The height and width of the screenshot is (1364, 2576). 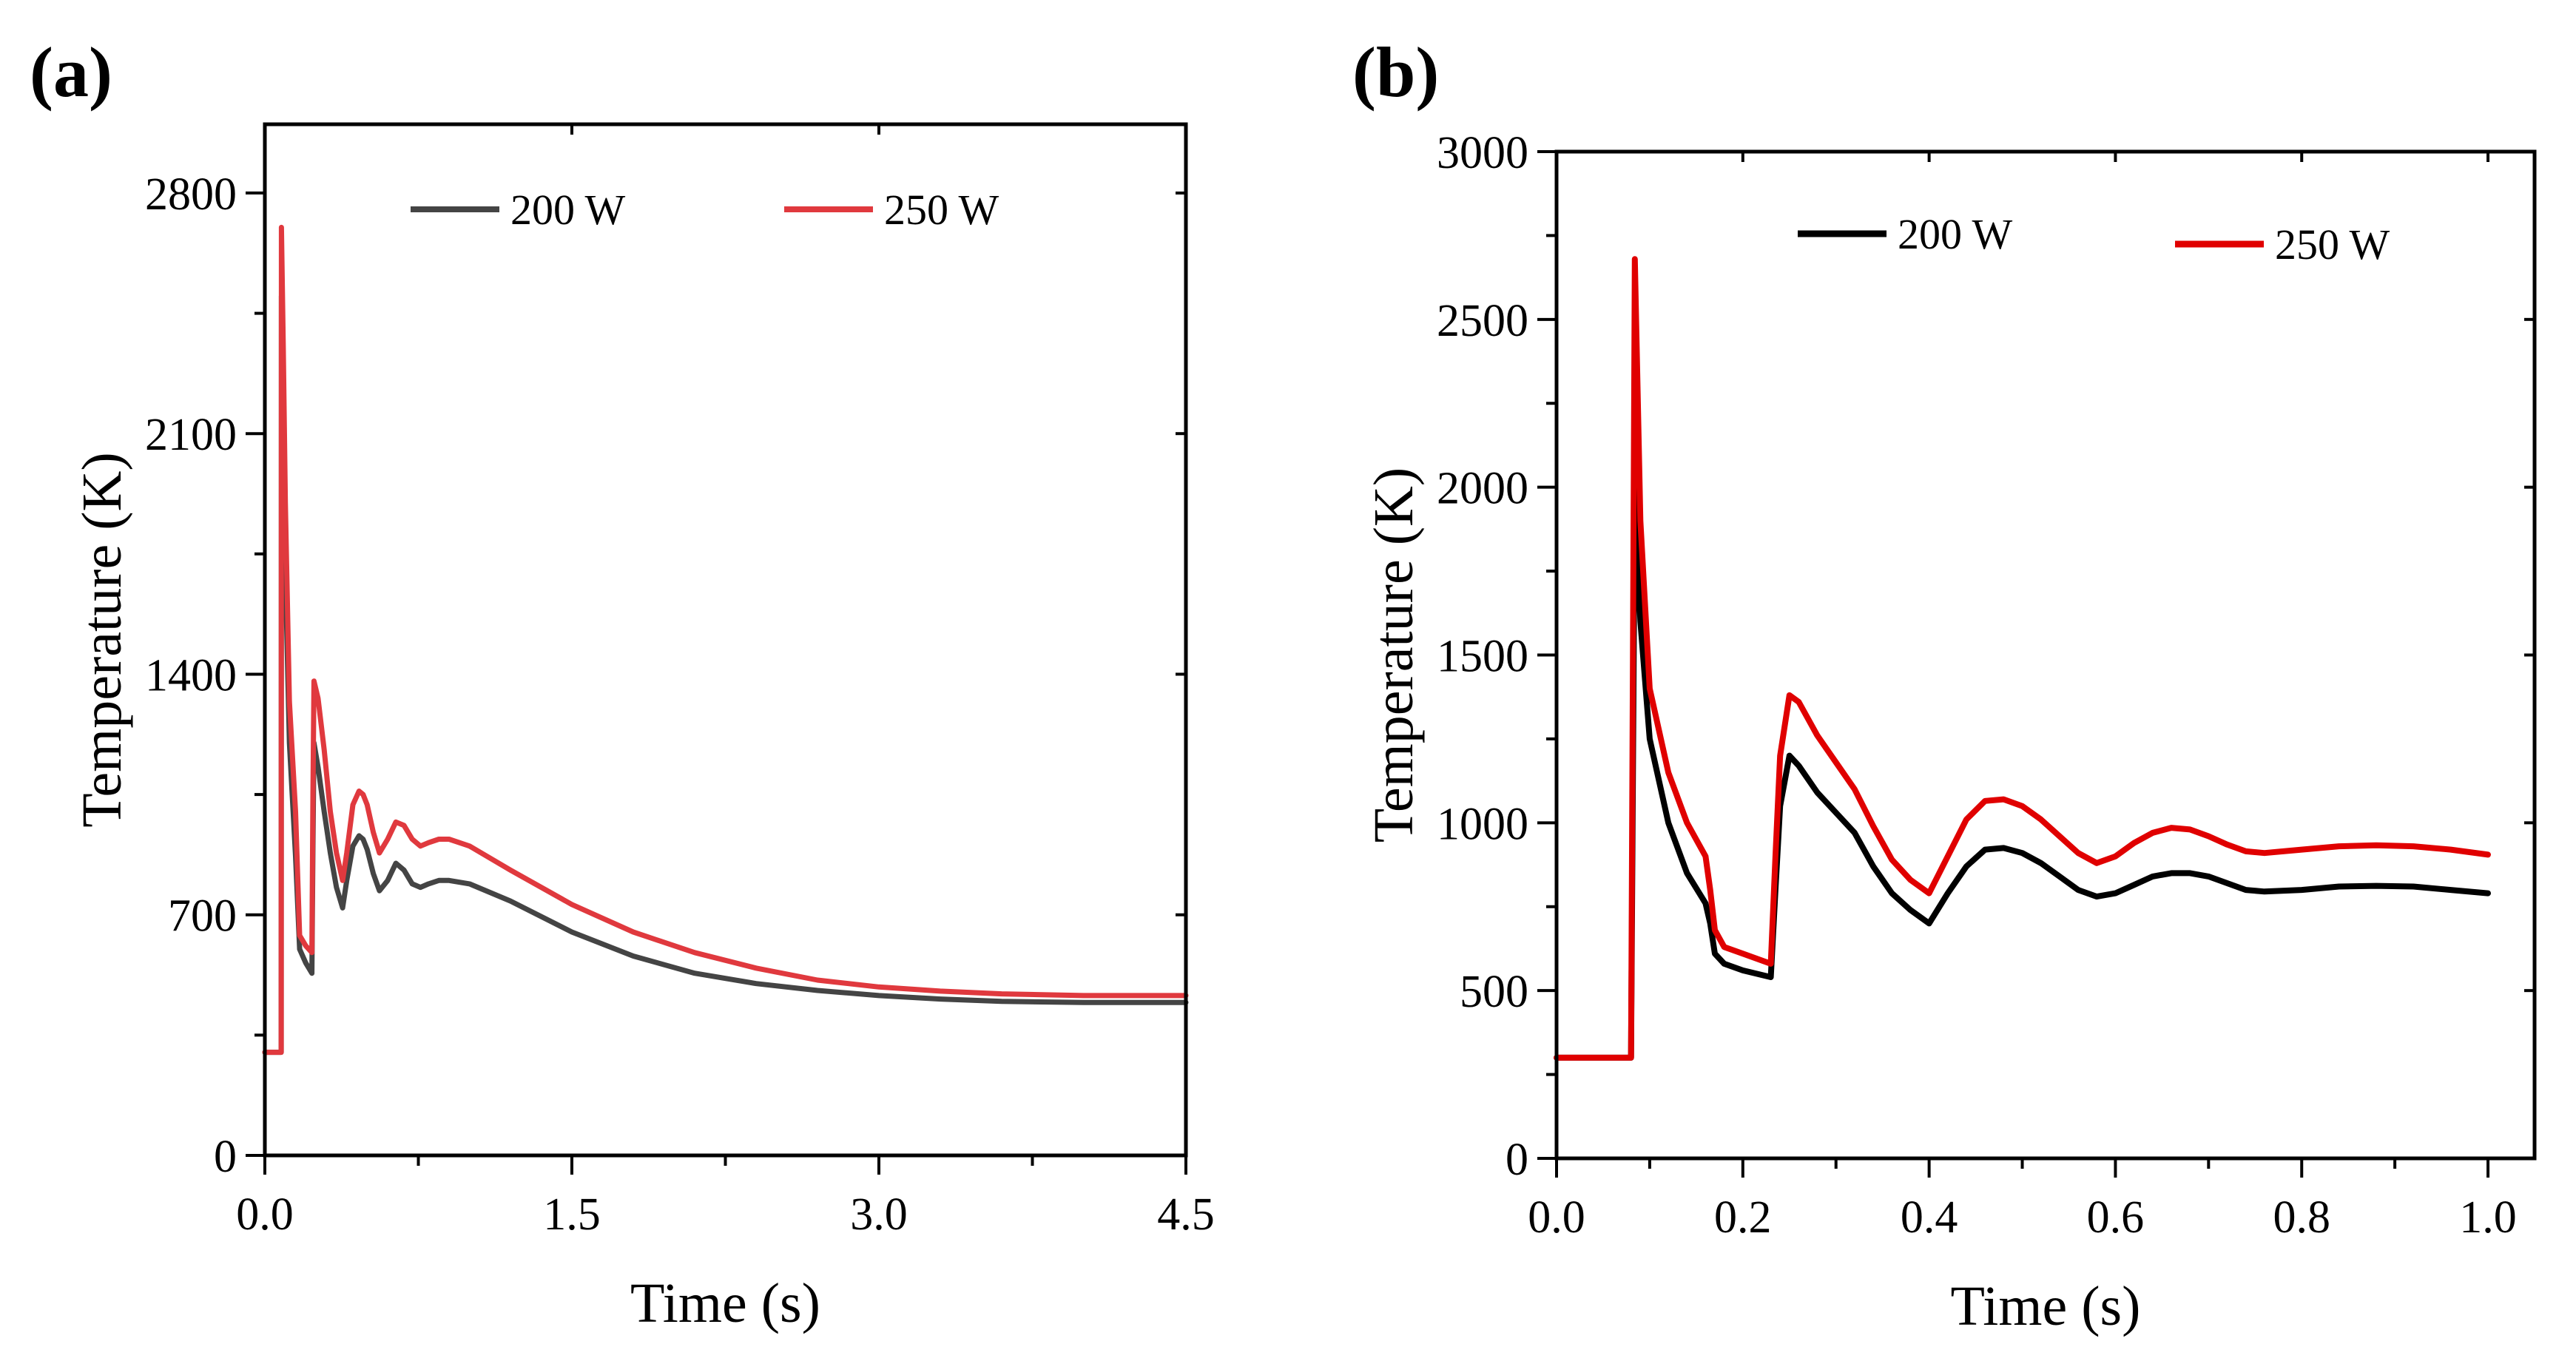 What do you see at coordinates (202, 916) in the screenshot?
I see `y-tick-label: 700` at bounding box center [202, 916].